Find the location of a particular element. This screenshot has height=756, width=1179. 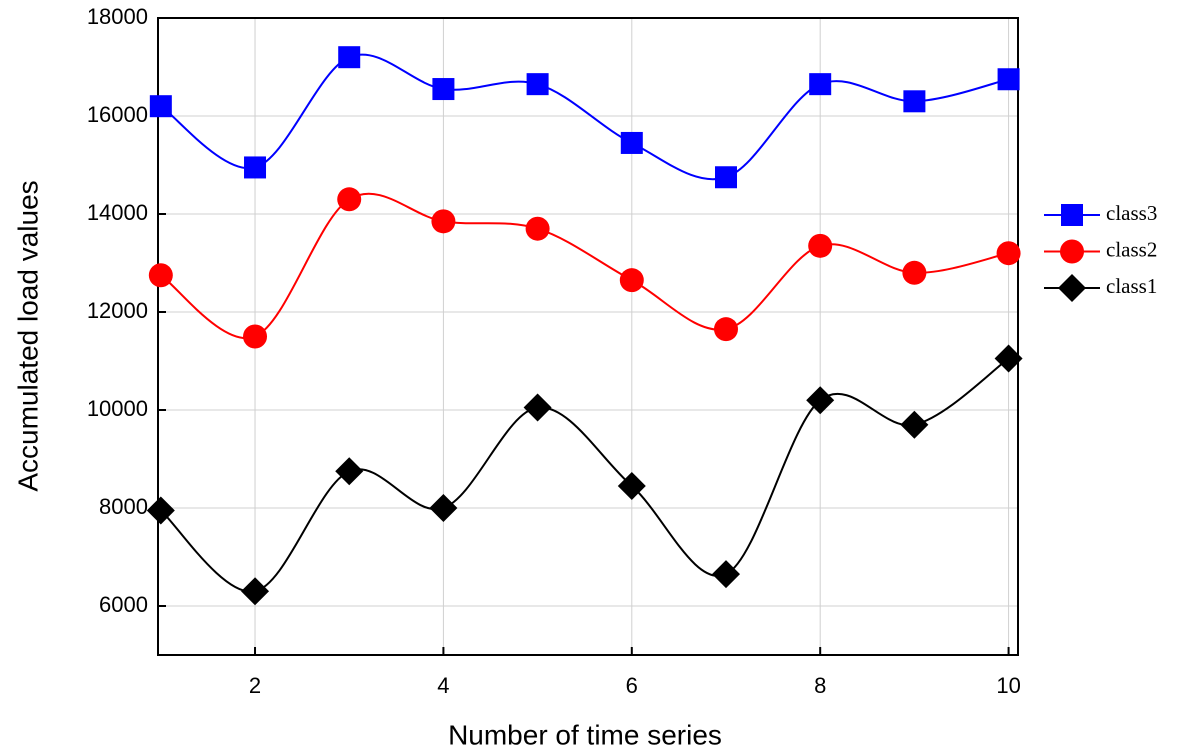

legend-label: class3 is located at coordinates (1131, 213).